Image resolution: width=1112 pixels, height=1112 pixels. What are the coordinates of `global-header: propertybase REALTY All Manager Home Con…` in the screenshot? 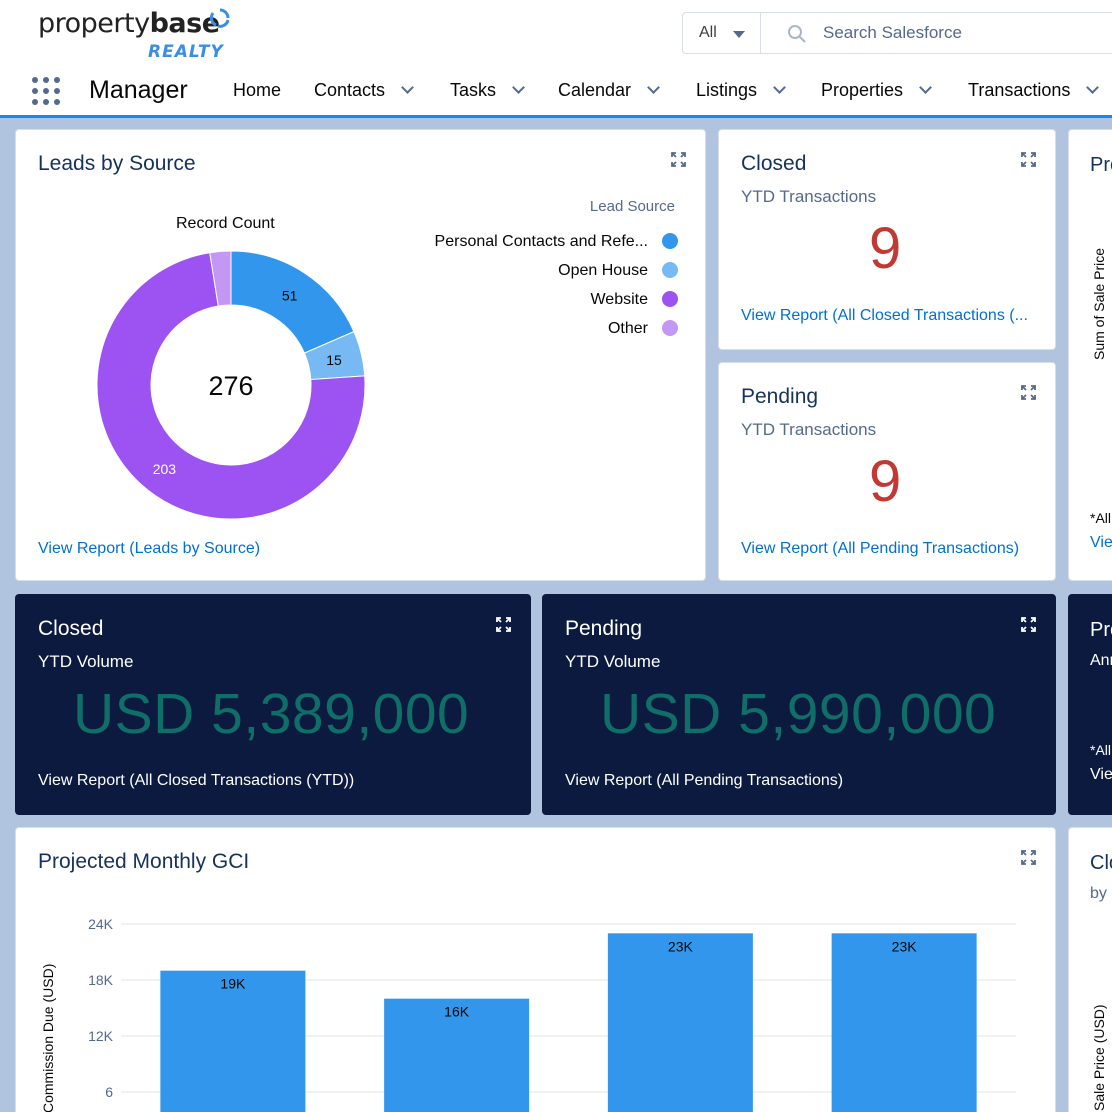 It's located at (556, 59).